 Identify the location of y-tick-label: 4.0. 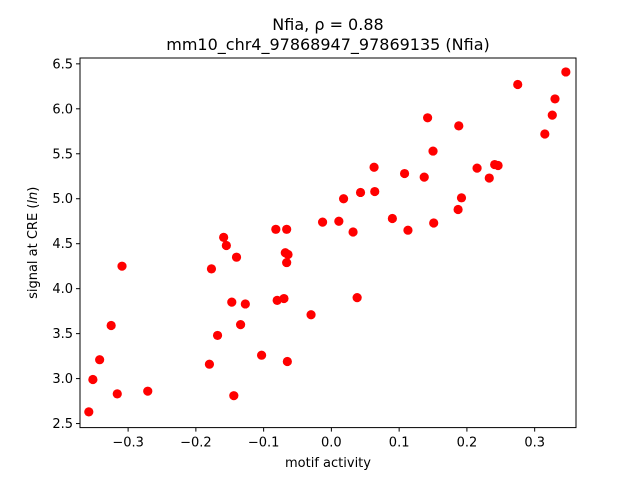
(62, 289).